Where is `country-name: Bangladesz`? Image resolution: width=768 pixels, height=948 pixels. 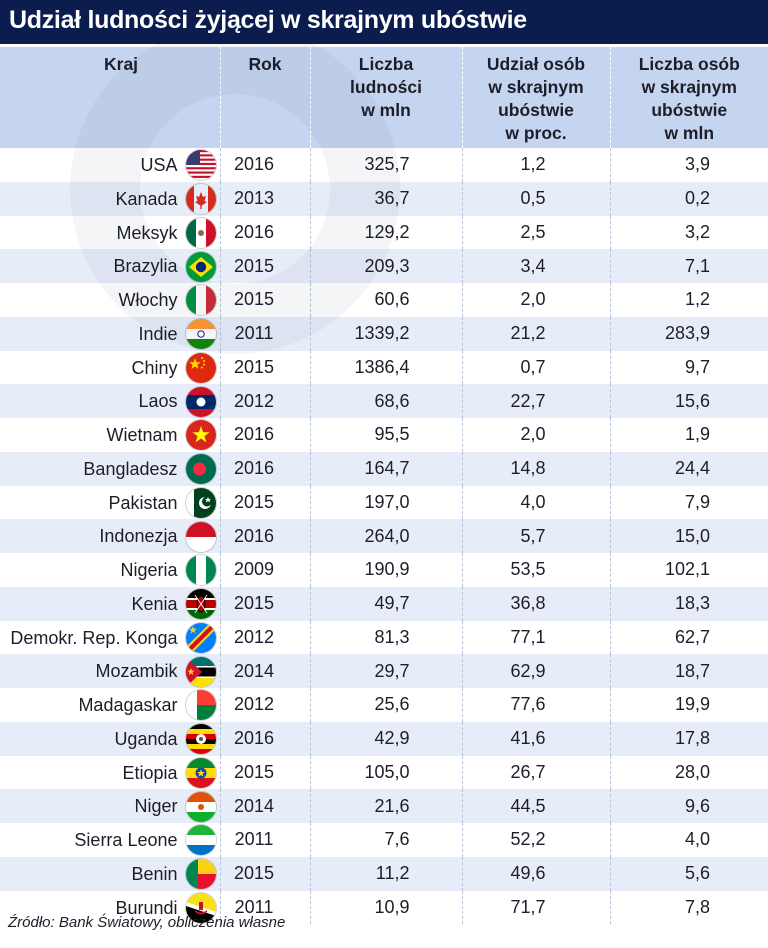
country-name: Bangladesz is located at coordinates (130, 468).